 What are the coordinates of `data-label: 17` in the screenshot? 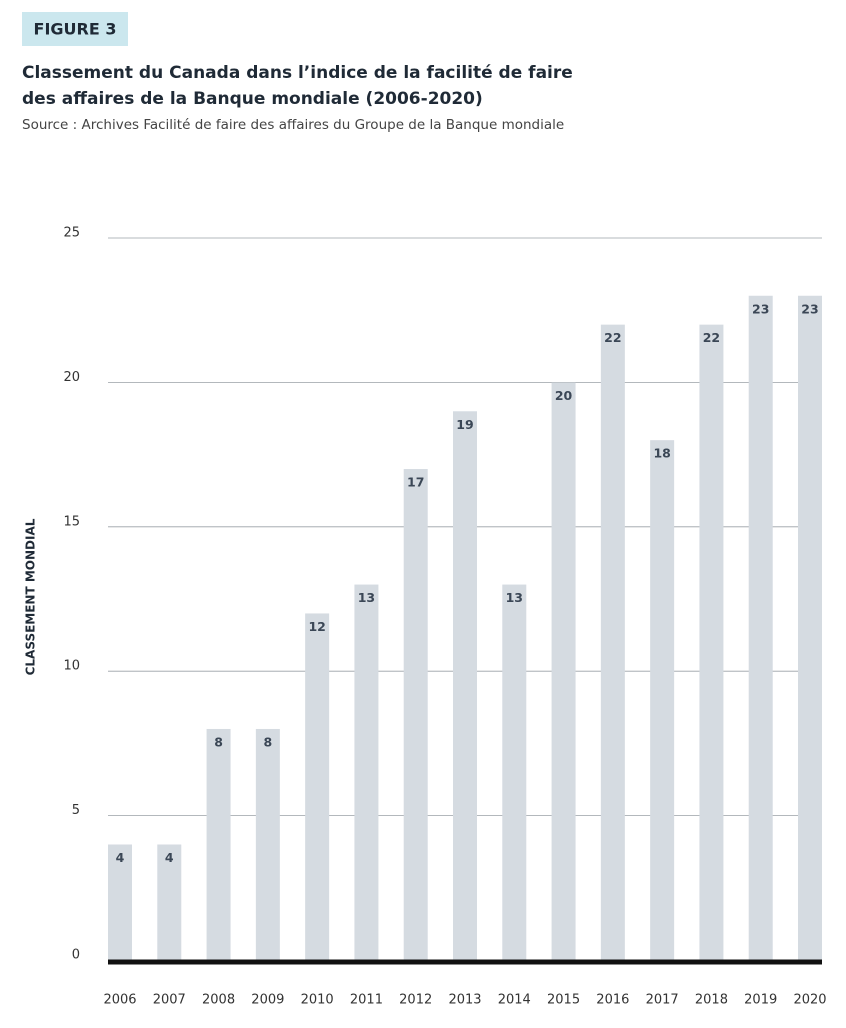 It's located at (415, 482).